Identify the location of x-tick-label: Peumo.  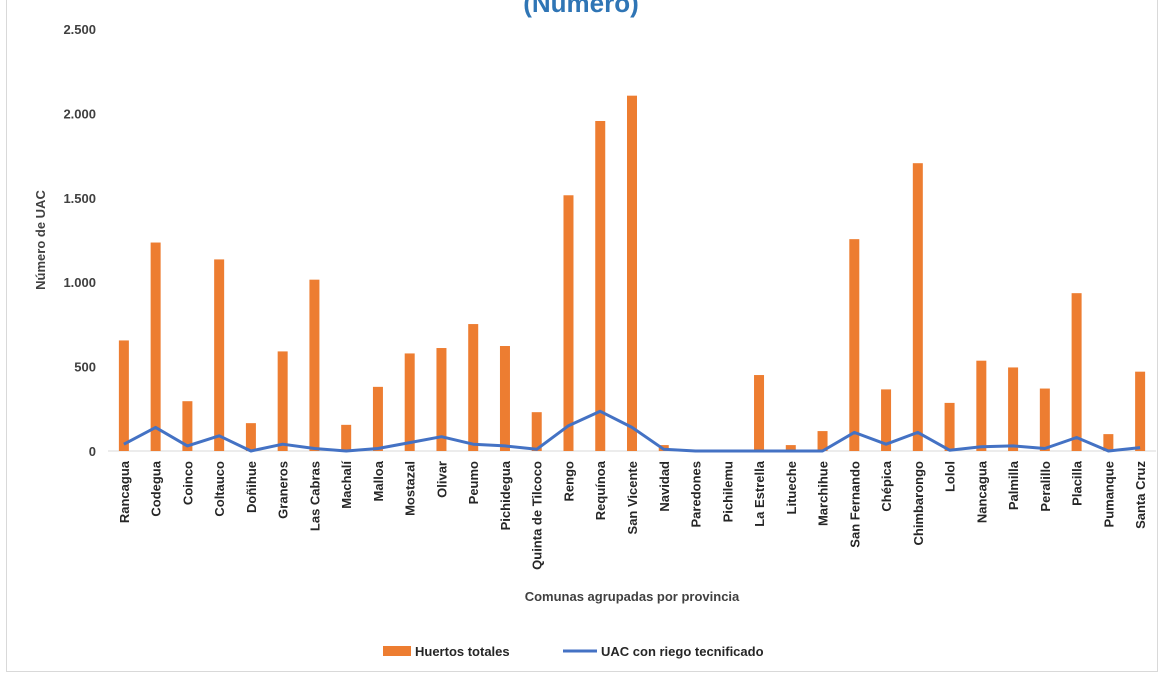
(473, 482).